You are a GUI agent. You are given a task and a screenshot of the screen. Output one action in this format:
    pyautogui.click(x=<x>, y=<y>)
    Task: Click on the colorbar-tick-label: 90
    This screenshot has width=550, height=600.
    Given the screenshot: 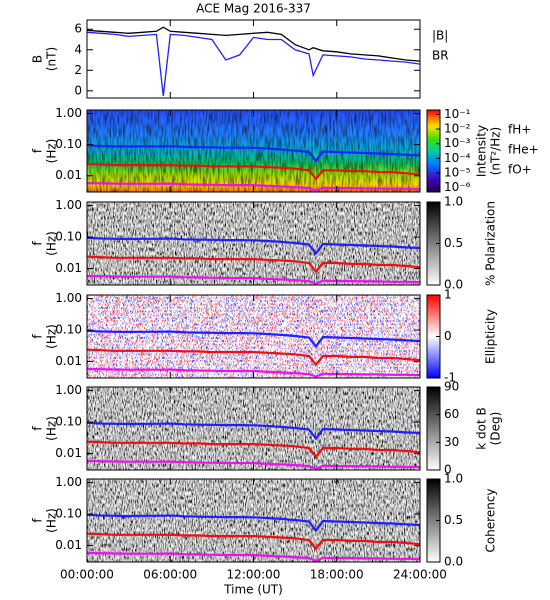 What is the action you would take?
    pyautogui.click(x=451, y=387)
    